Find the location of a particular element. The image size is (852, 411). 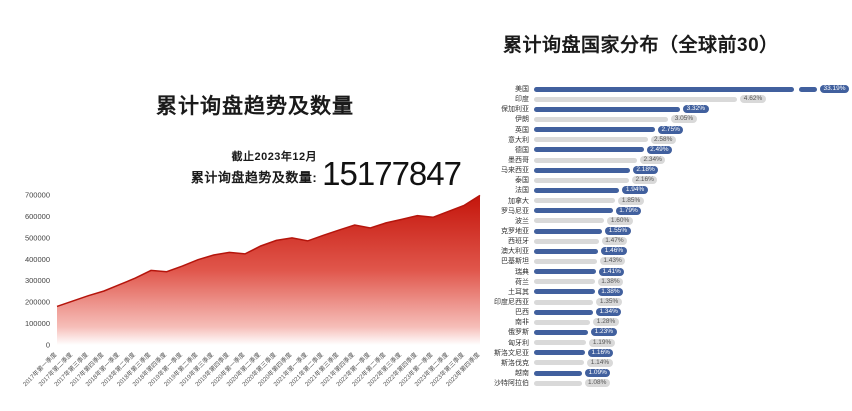

country-label: 伊朗 is located at coordinates (522, 120).